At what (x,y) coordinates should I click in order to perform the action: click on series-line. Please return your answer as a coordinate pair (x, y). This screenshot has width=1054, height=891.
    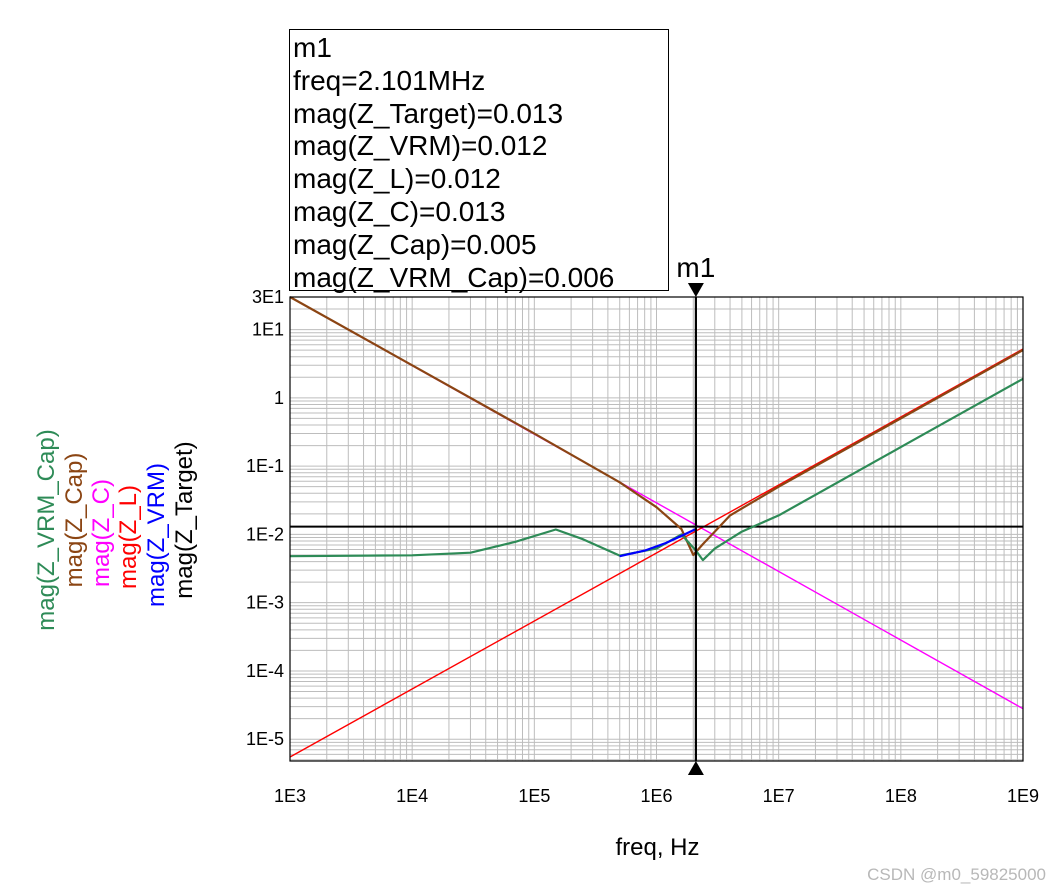
    Looking at the image, I should click on (658, 543).